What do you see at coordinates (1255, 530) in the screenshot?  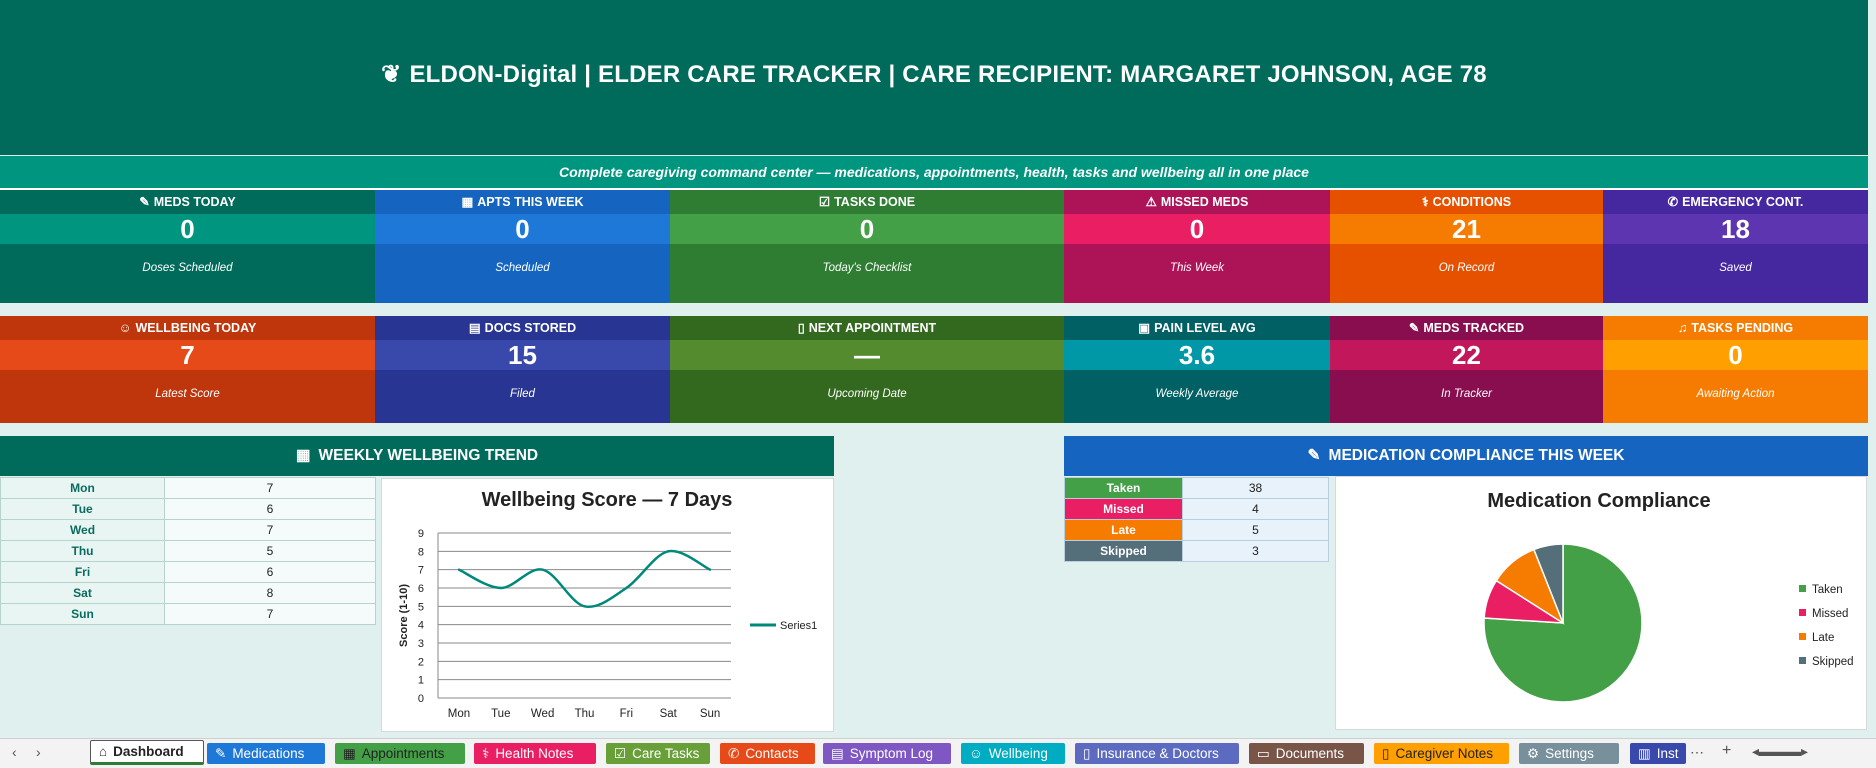 I see `count-cell: 5` at bounding box center [1255, 530].